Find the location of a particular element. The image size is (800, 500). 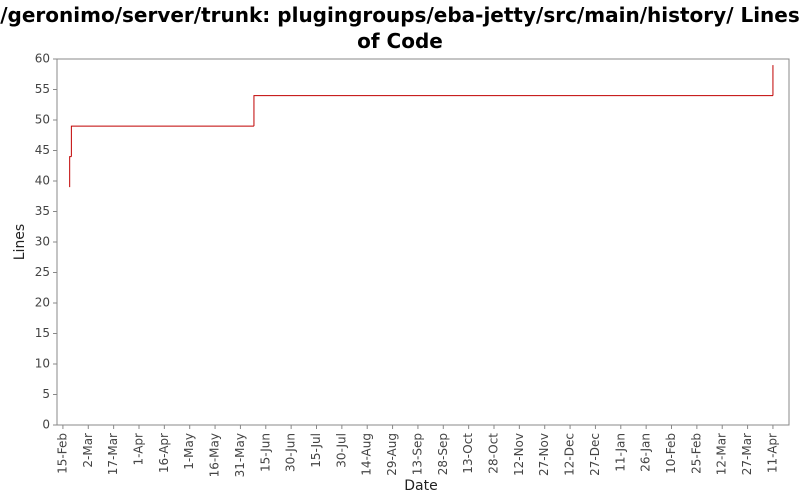

x-tick-label: 1-Apr is located at coordinates (138, 449).